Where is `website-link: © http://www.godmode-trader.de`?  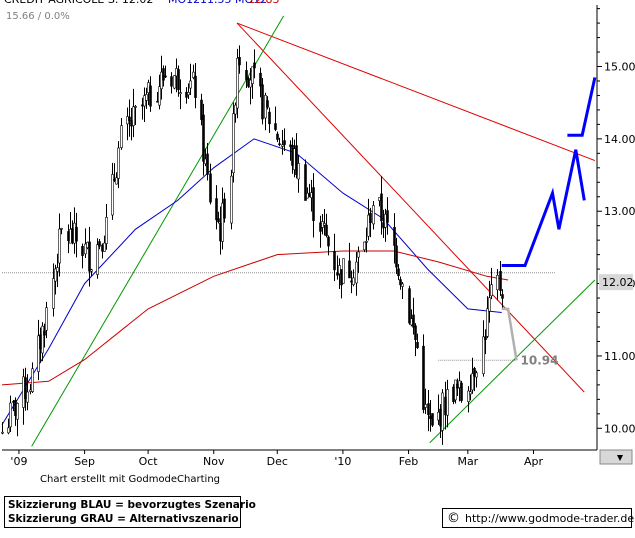
website-link: © http://www.godmode-trader.de is located at coordinates (538, 518).